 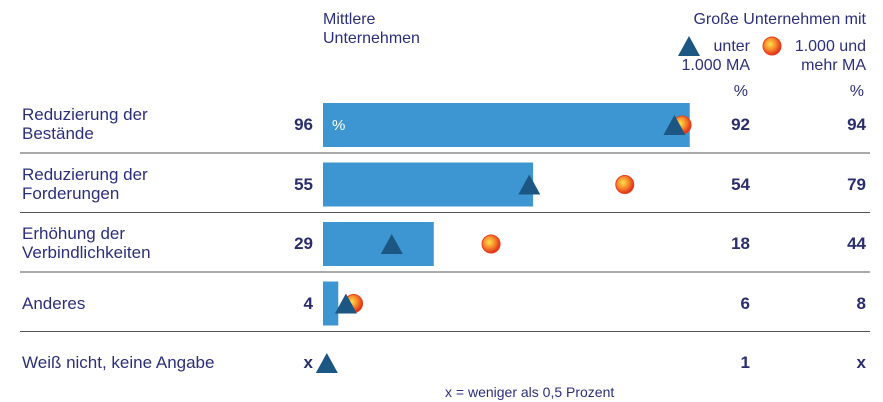 What do you see at coordinates (371, 29) in the screenshot?
I see `column-title: Mittlere Unternehmen` at bounding box center [371, 29].